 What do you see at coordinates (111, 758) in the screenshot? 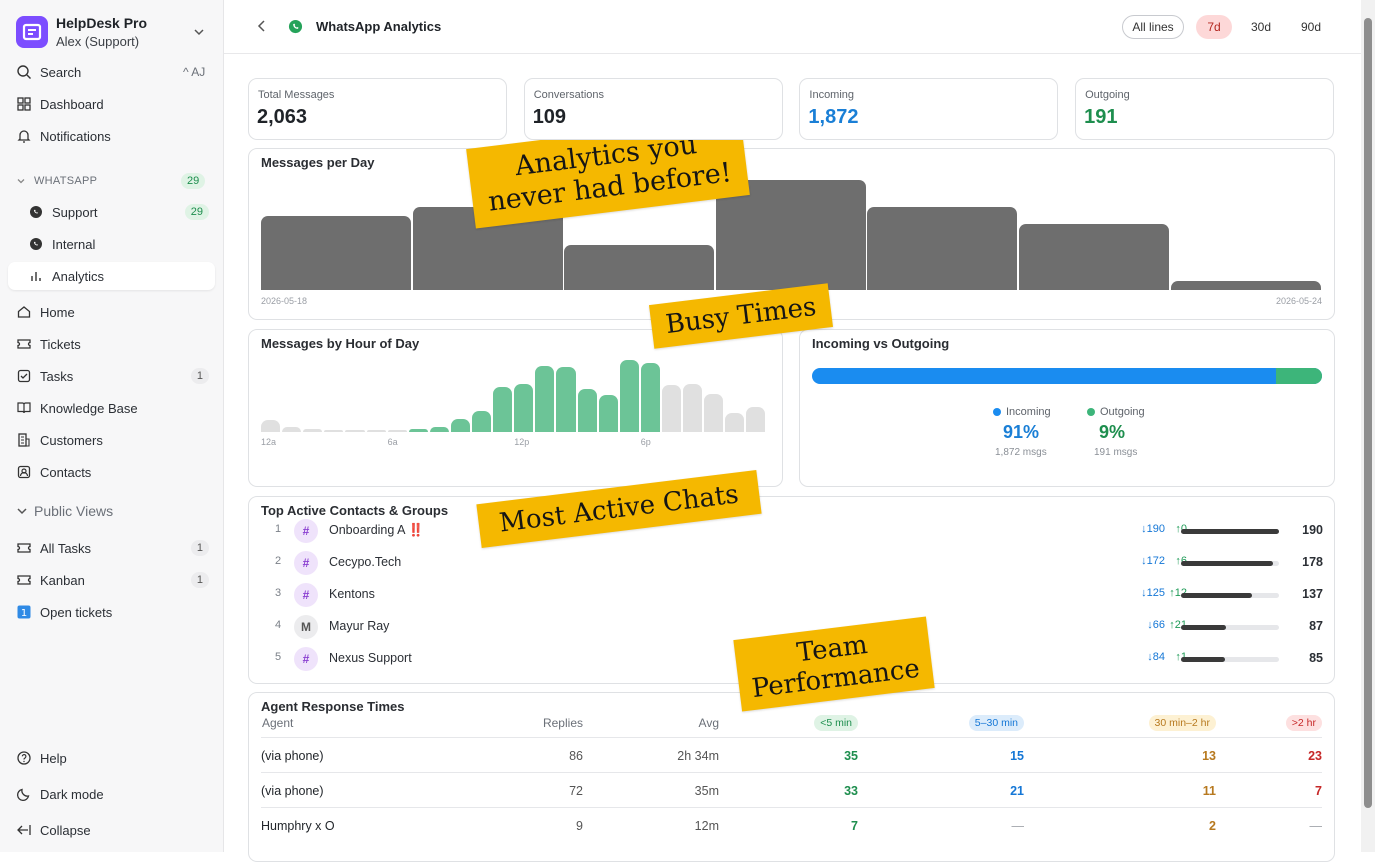
I see `sidebar-item-help: Help` at bounding box center [111, 758].